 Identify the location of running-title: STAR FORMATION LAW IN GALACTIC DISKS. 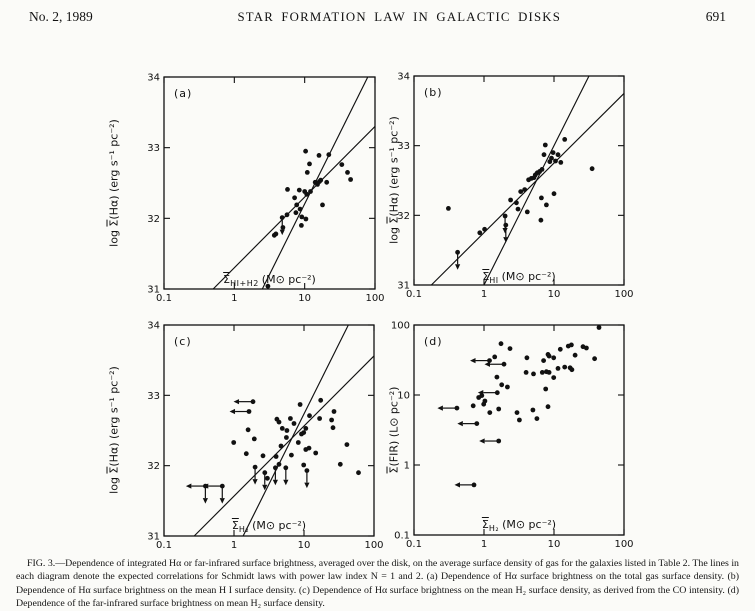
(399, 17).